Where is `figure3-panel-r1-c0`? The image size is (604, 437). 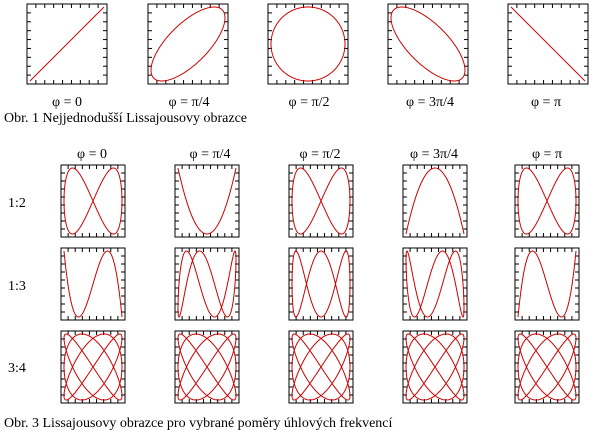
figure3-panel-r1-c0 is located at coordinates (93, 284).